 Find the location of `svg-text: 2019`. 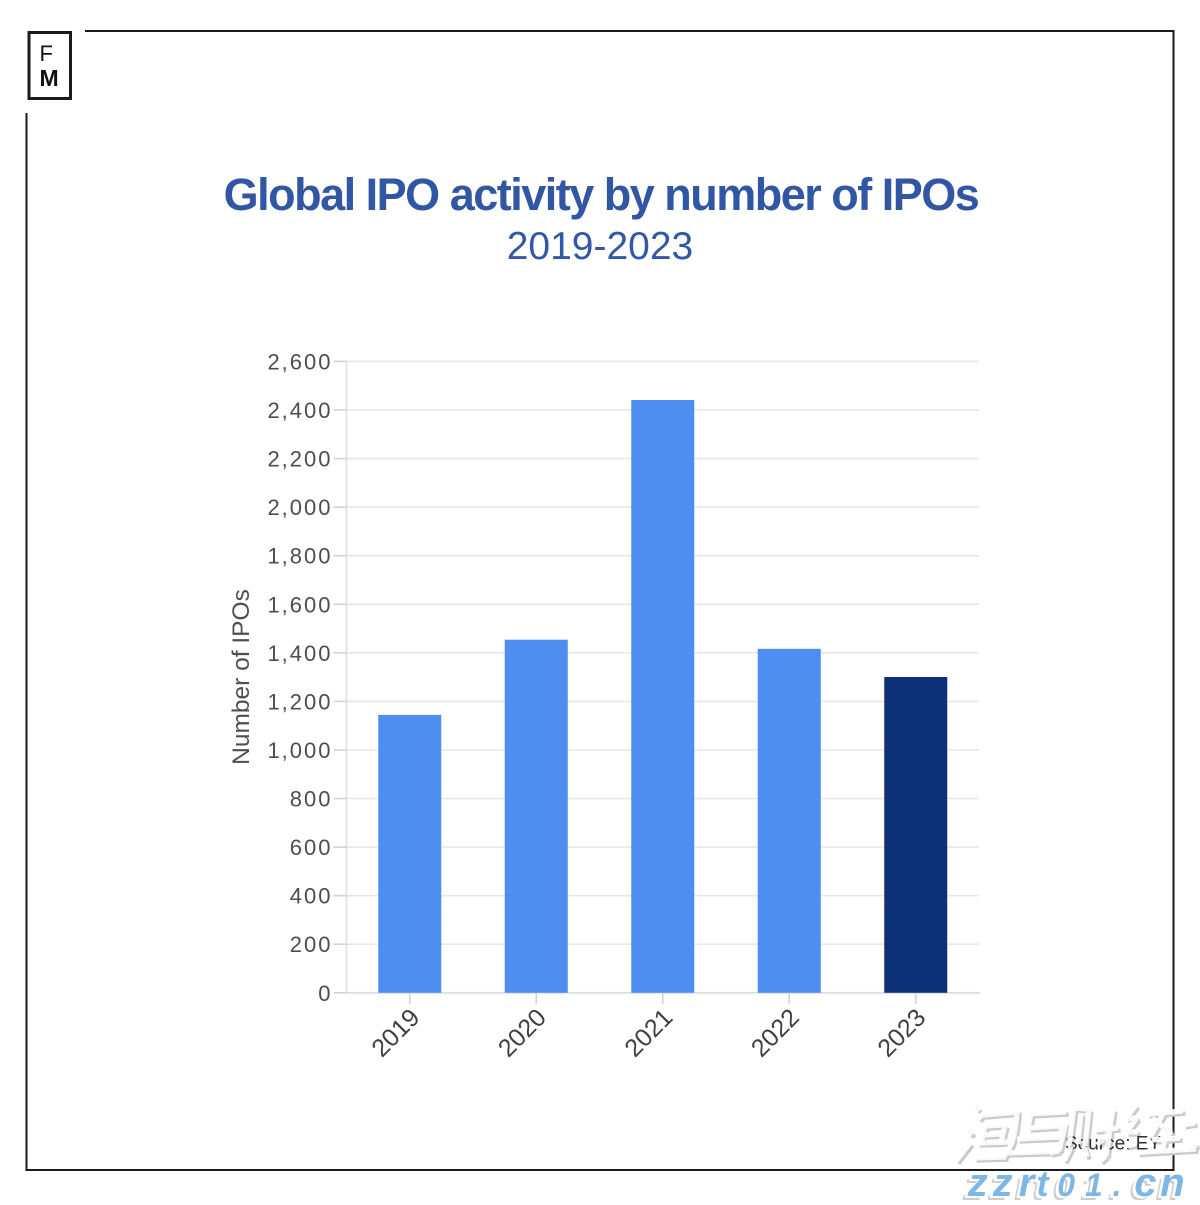

svg-text: 2019 is located at coordinates (395, 1032).